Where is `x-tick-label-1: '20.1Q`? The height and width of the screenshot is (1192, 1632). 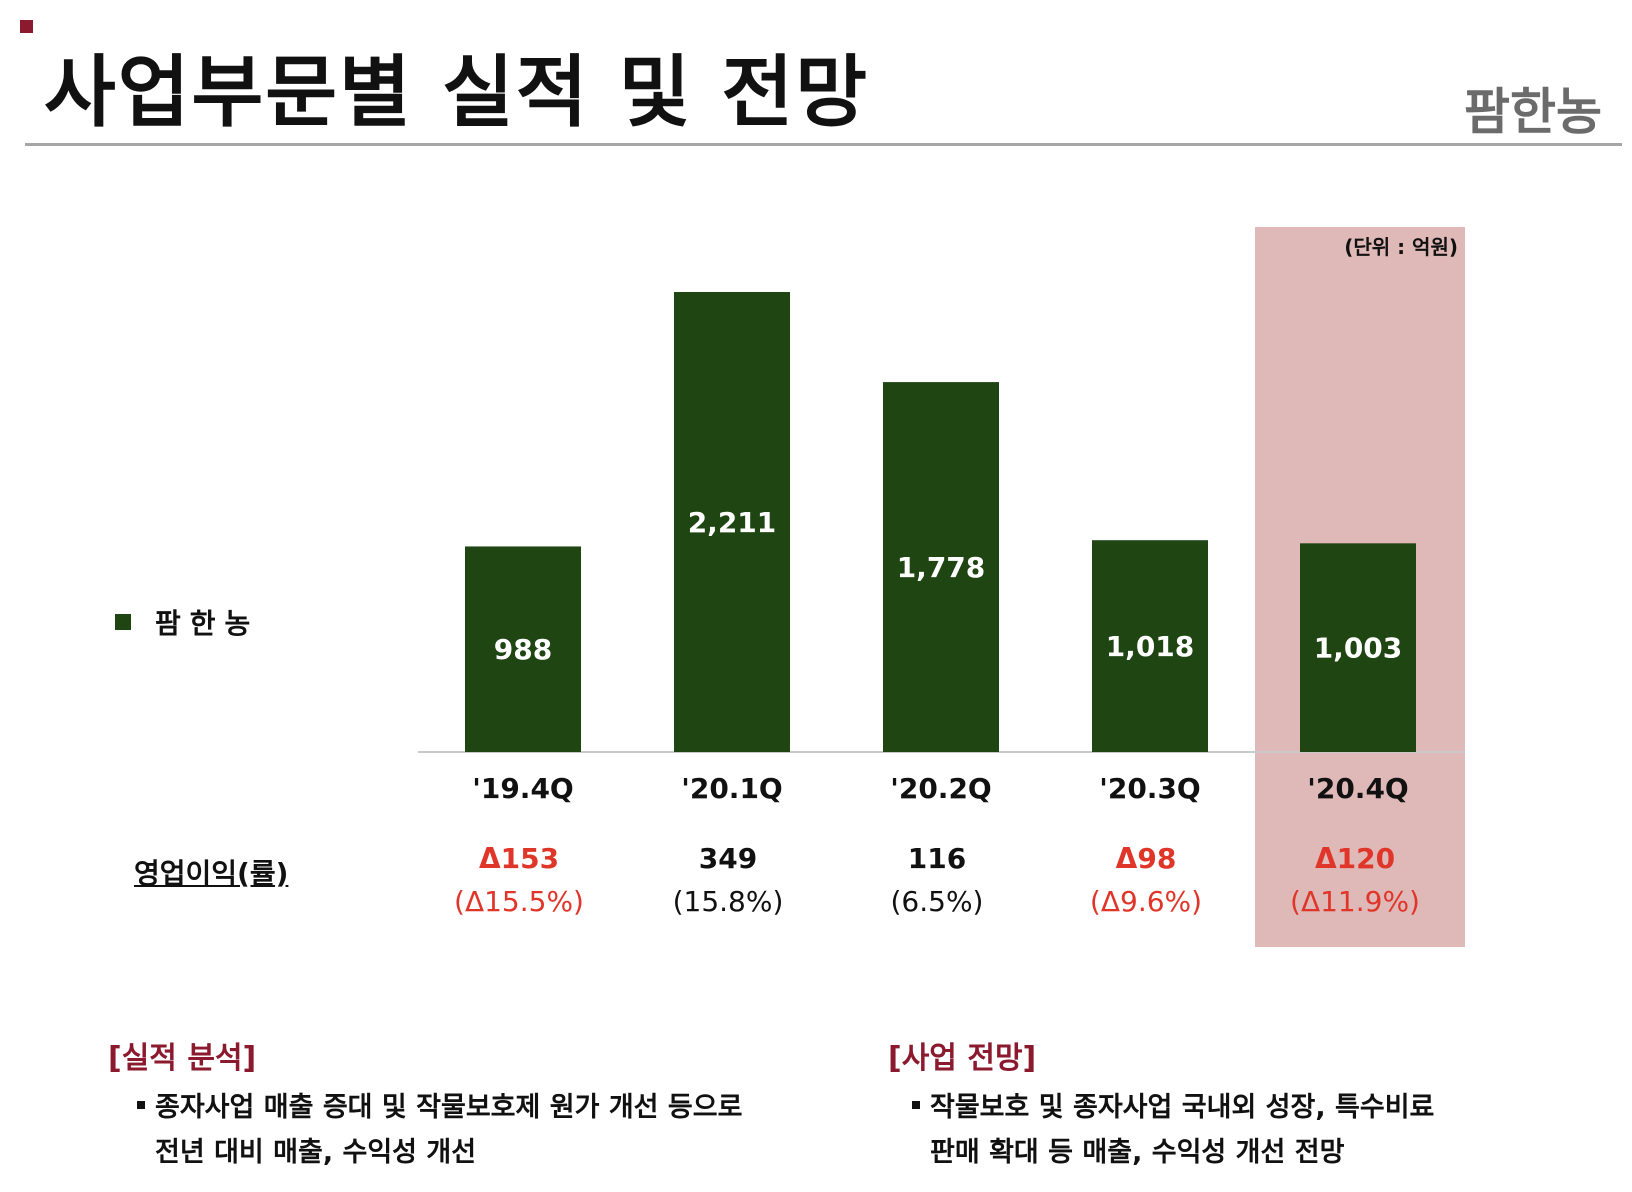 x-tick-label-1: '20.1Q is located at coordinates (731, 788).